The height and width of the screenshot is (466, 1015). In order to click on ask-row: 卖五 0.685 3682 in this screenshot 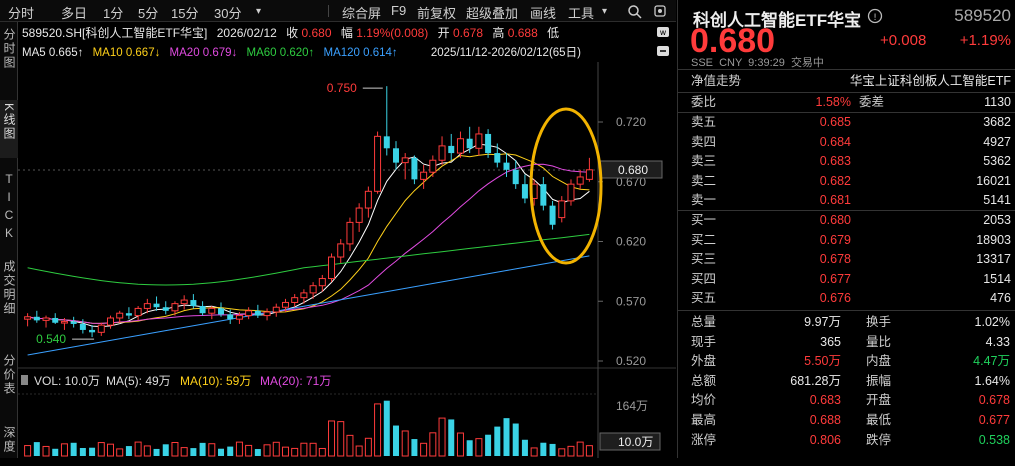, I will do `click(851, 122)`.